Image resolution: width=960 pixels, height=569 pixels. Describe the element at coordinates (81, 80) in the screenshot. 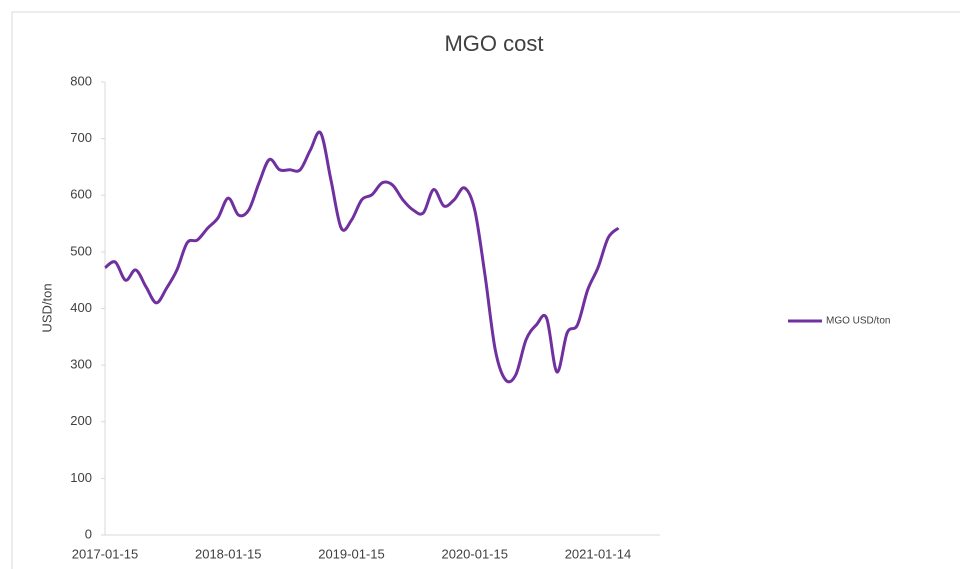

I see `y-tick-label: 800` at that location.